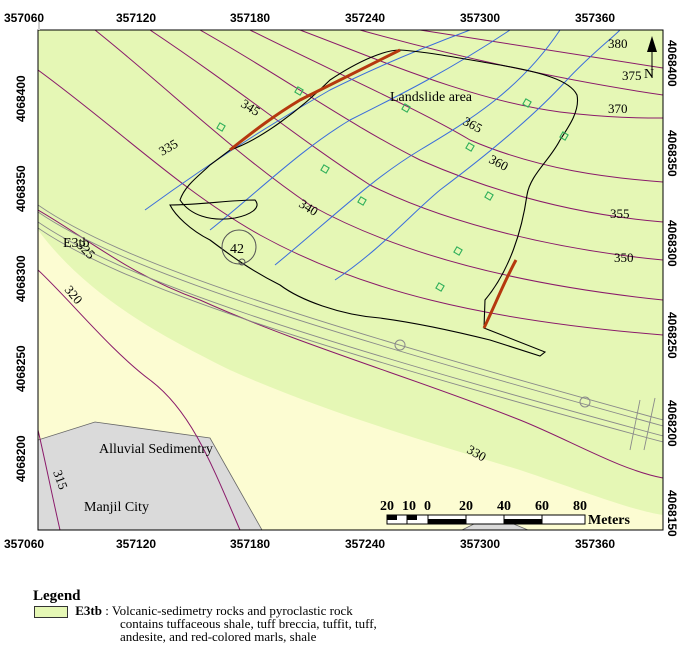  Describe the element at coordinates (51, 612) in the screenshot. I see `legend-e3tb-swatch` at that location.